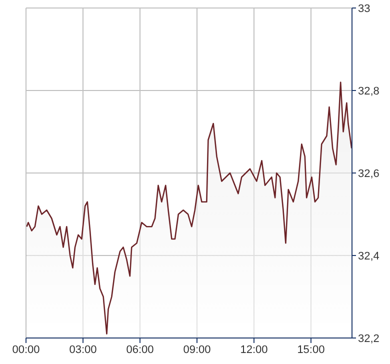 The width and height of the screenshot is (390, 364). I want to click on y-tick-label: 32,2, so click(369, 338).